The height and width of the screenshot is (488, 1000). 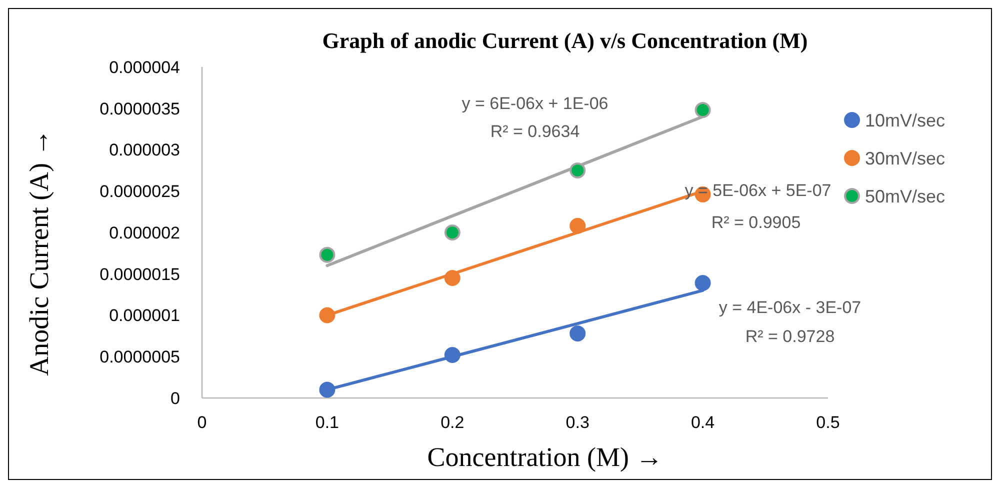 What do you see at coordinates (535, 103) in the screenshot?
I see `annotation: y = 6E-06x + 1E-06` at bounding box center [535, 103].